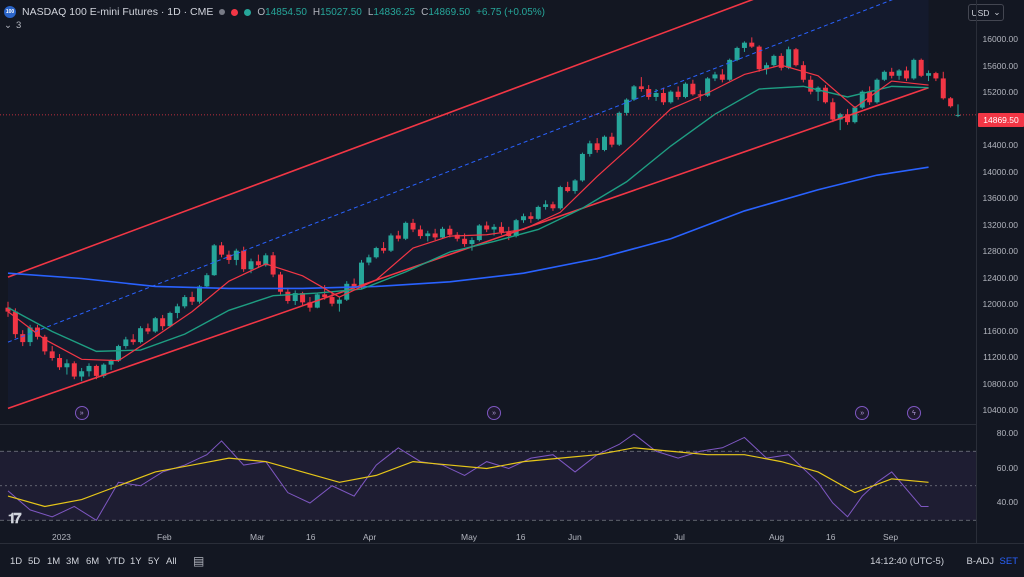 The image size is (1024, 577). I want to click on market-status-icon, so click(222, 12).